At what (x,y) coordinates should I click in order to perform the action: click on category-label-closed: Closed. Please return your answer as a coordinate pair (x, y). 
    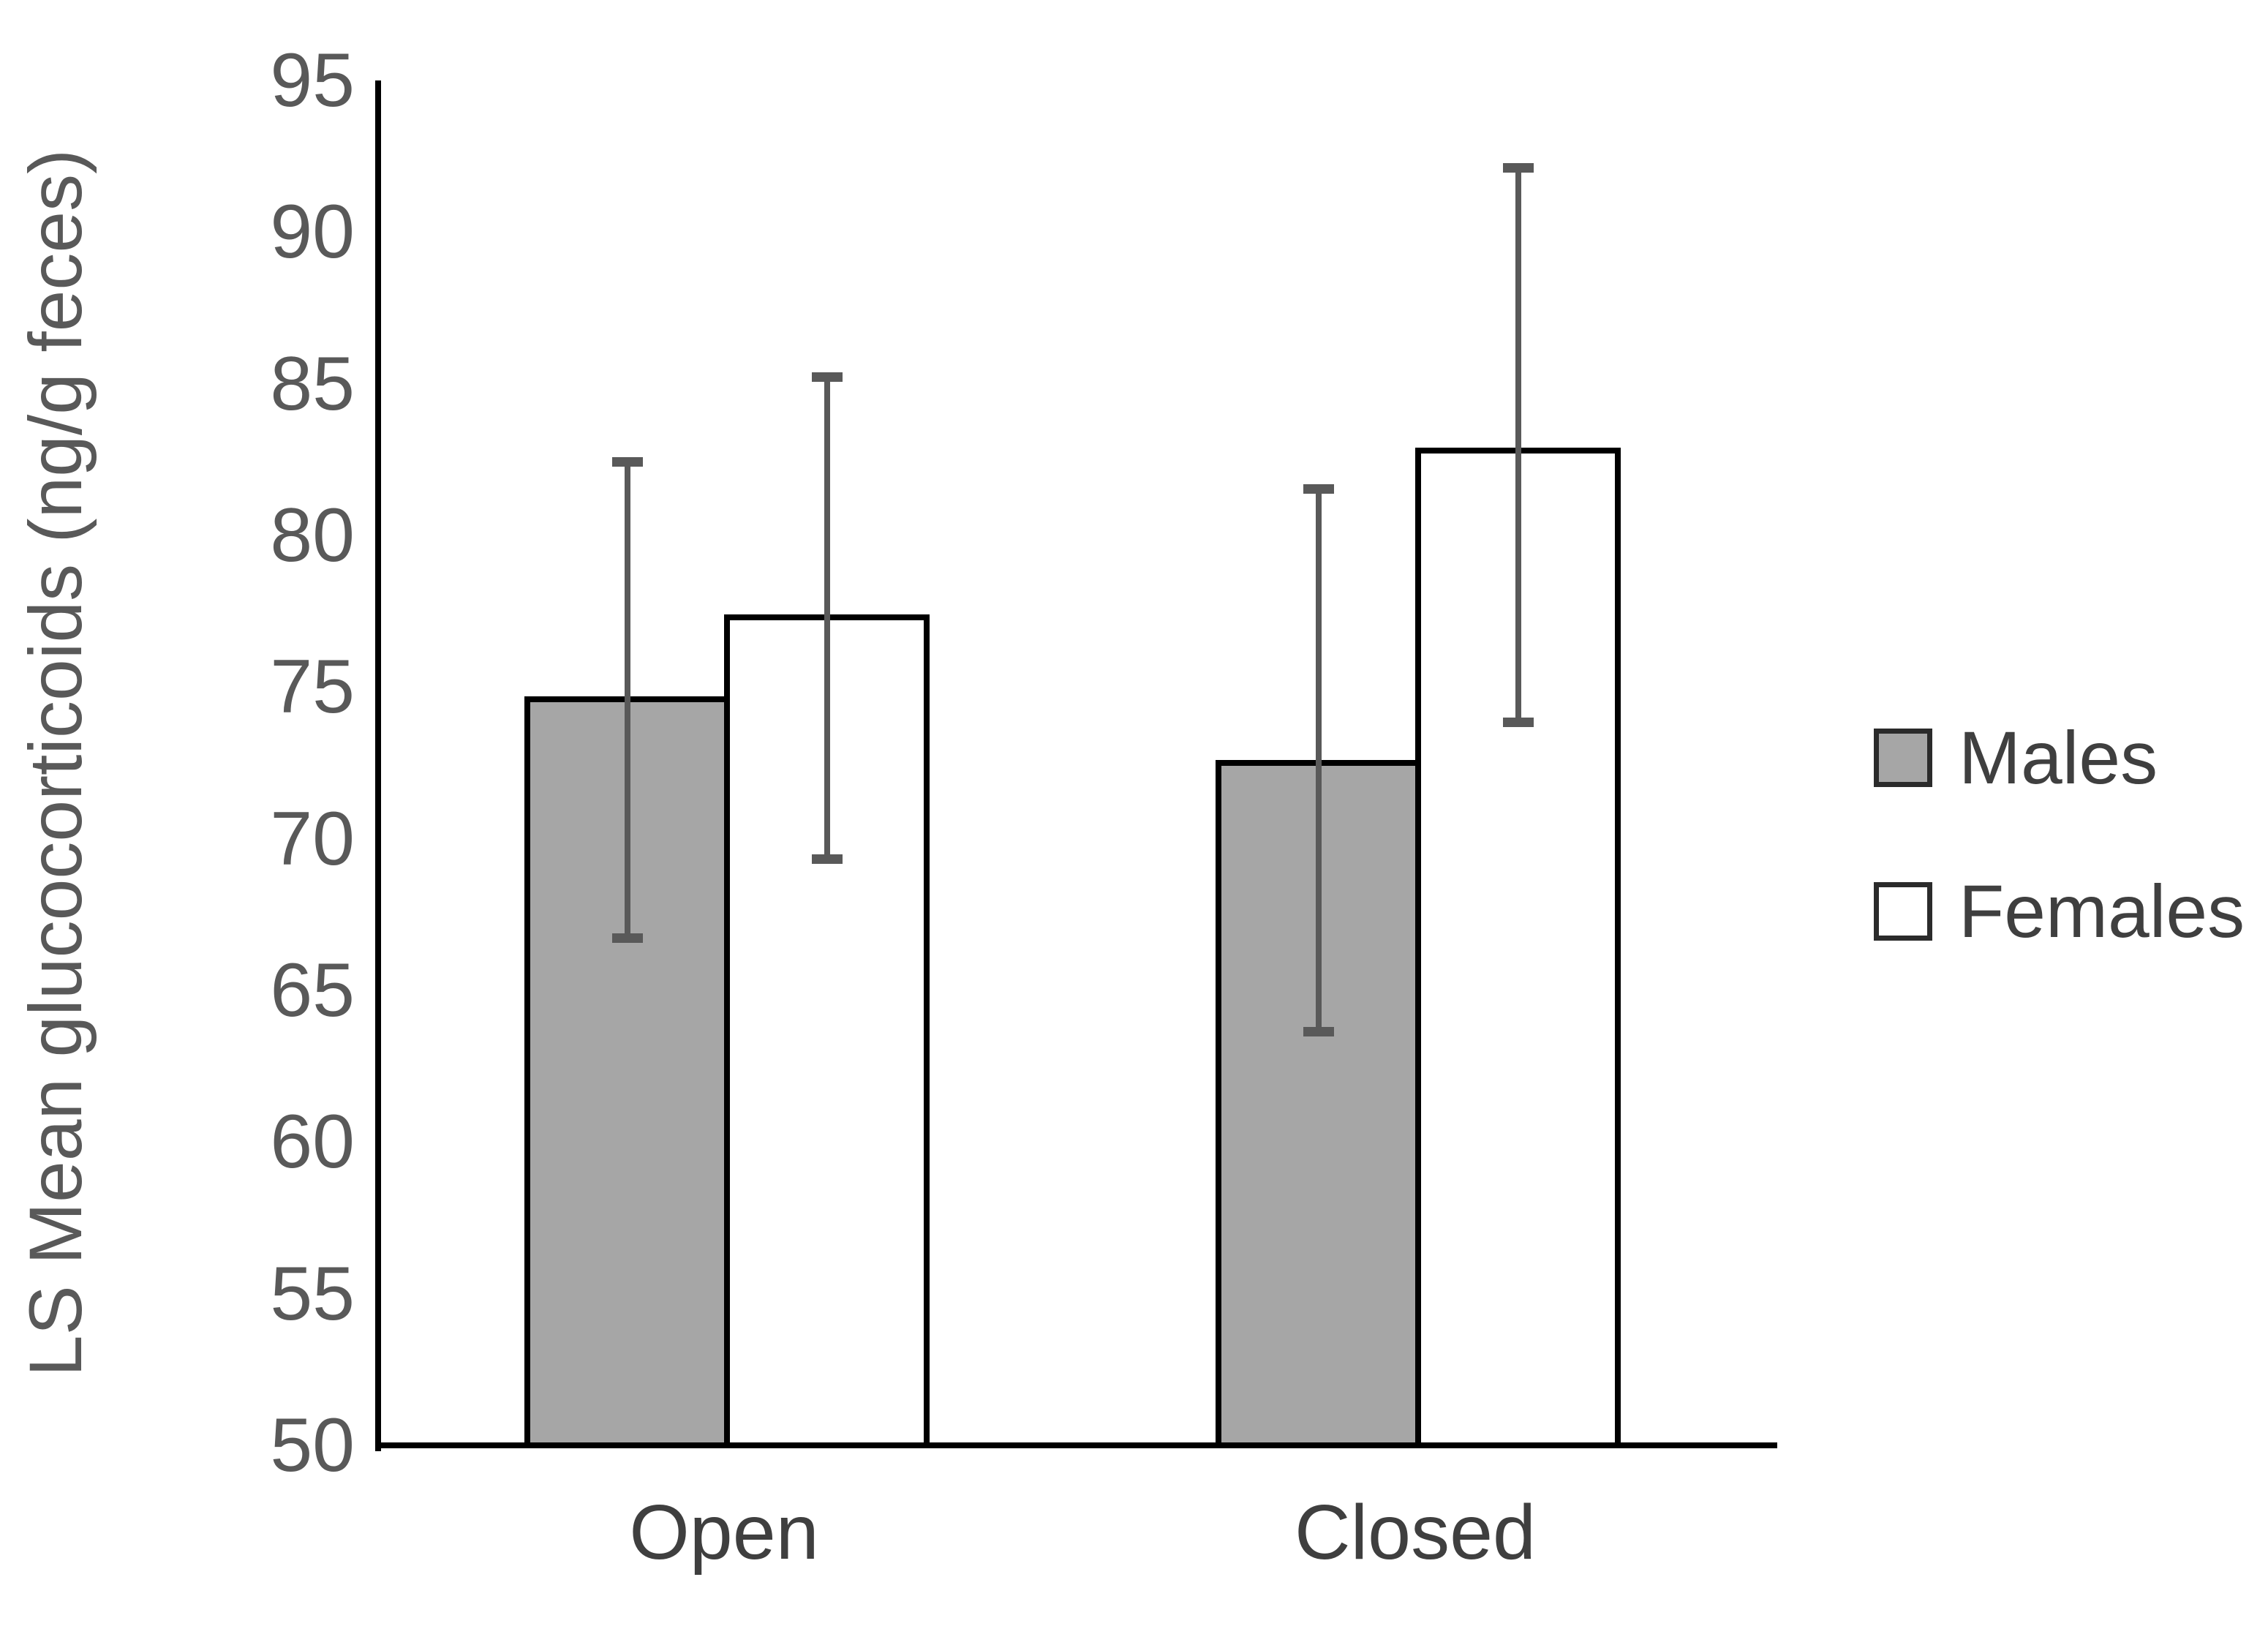
    Looking at the image, I should click on (1415, 1532).